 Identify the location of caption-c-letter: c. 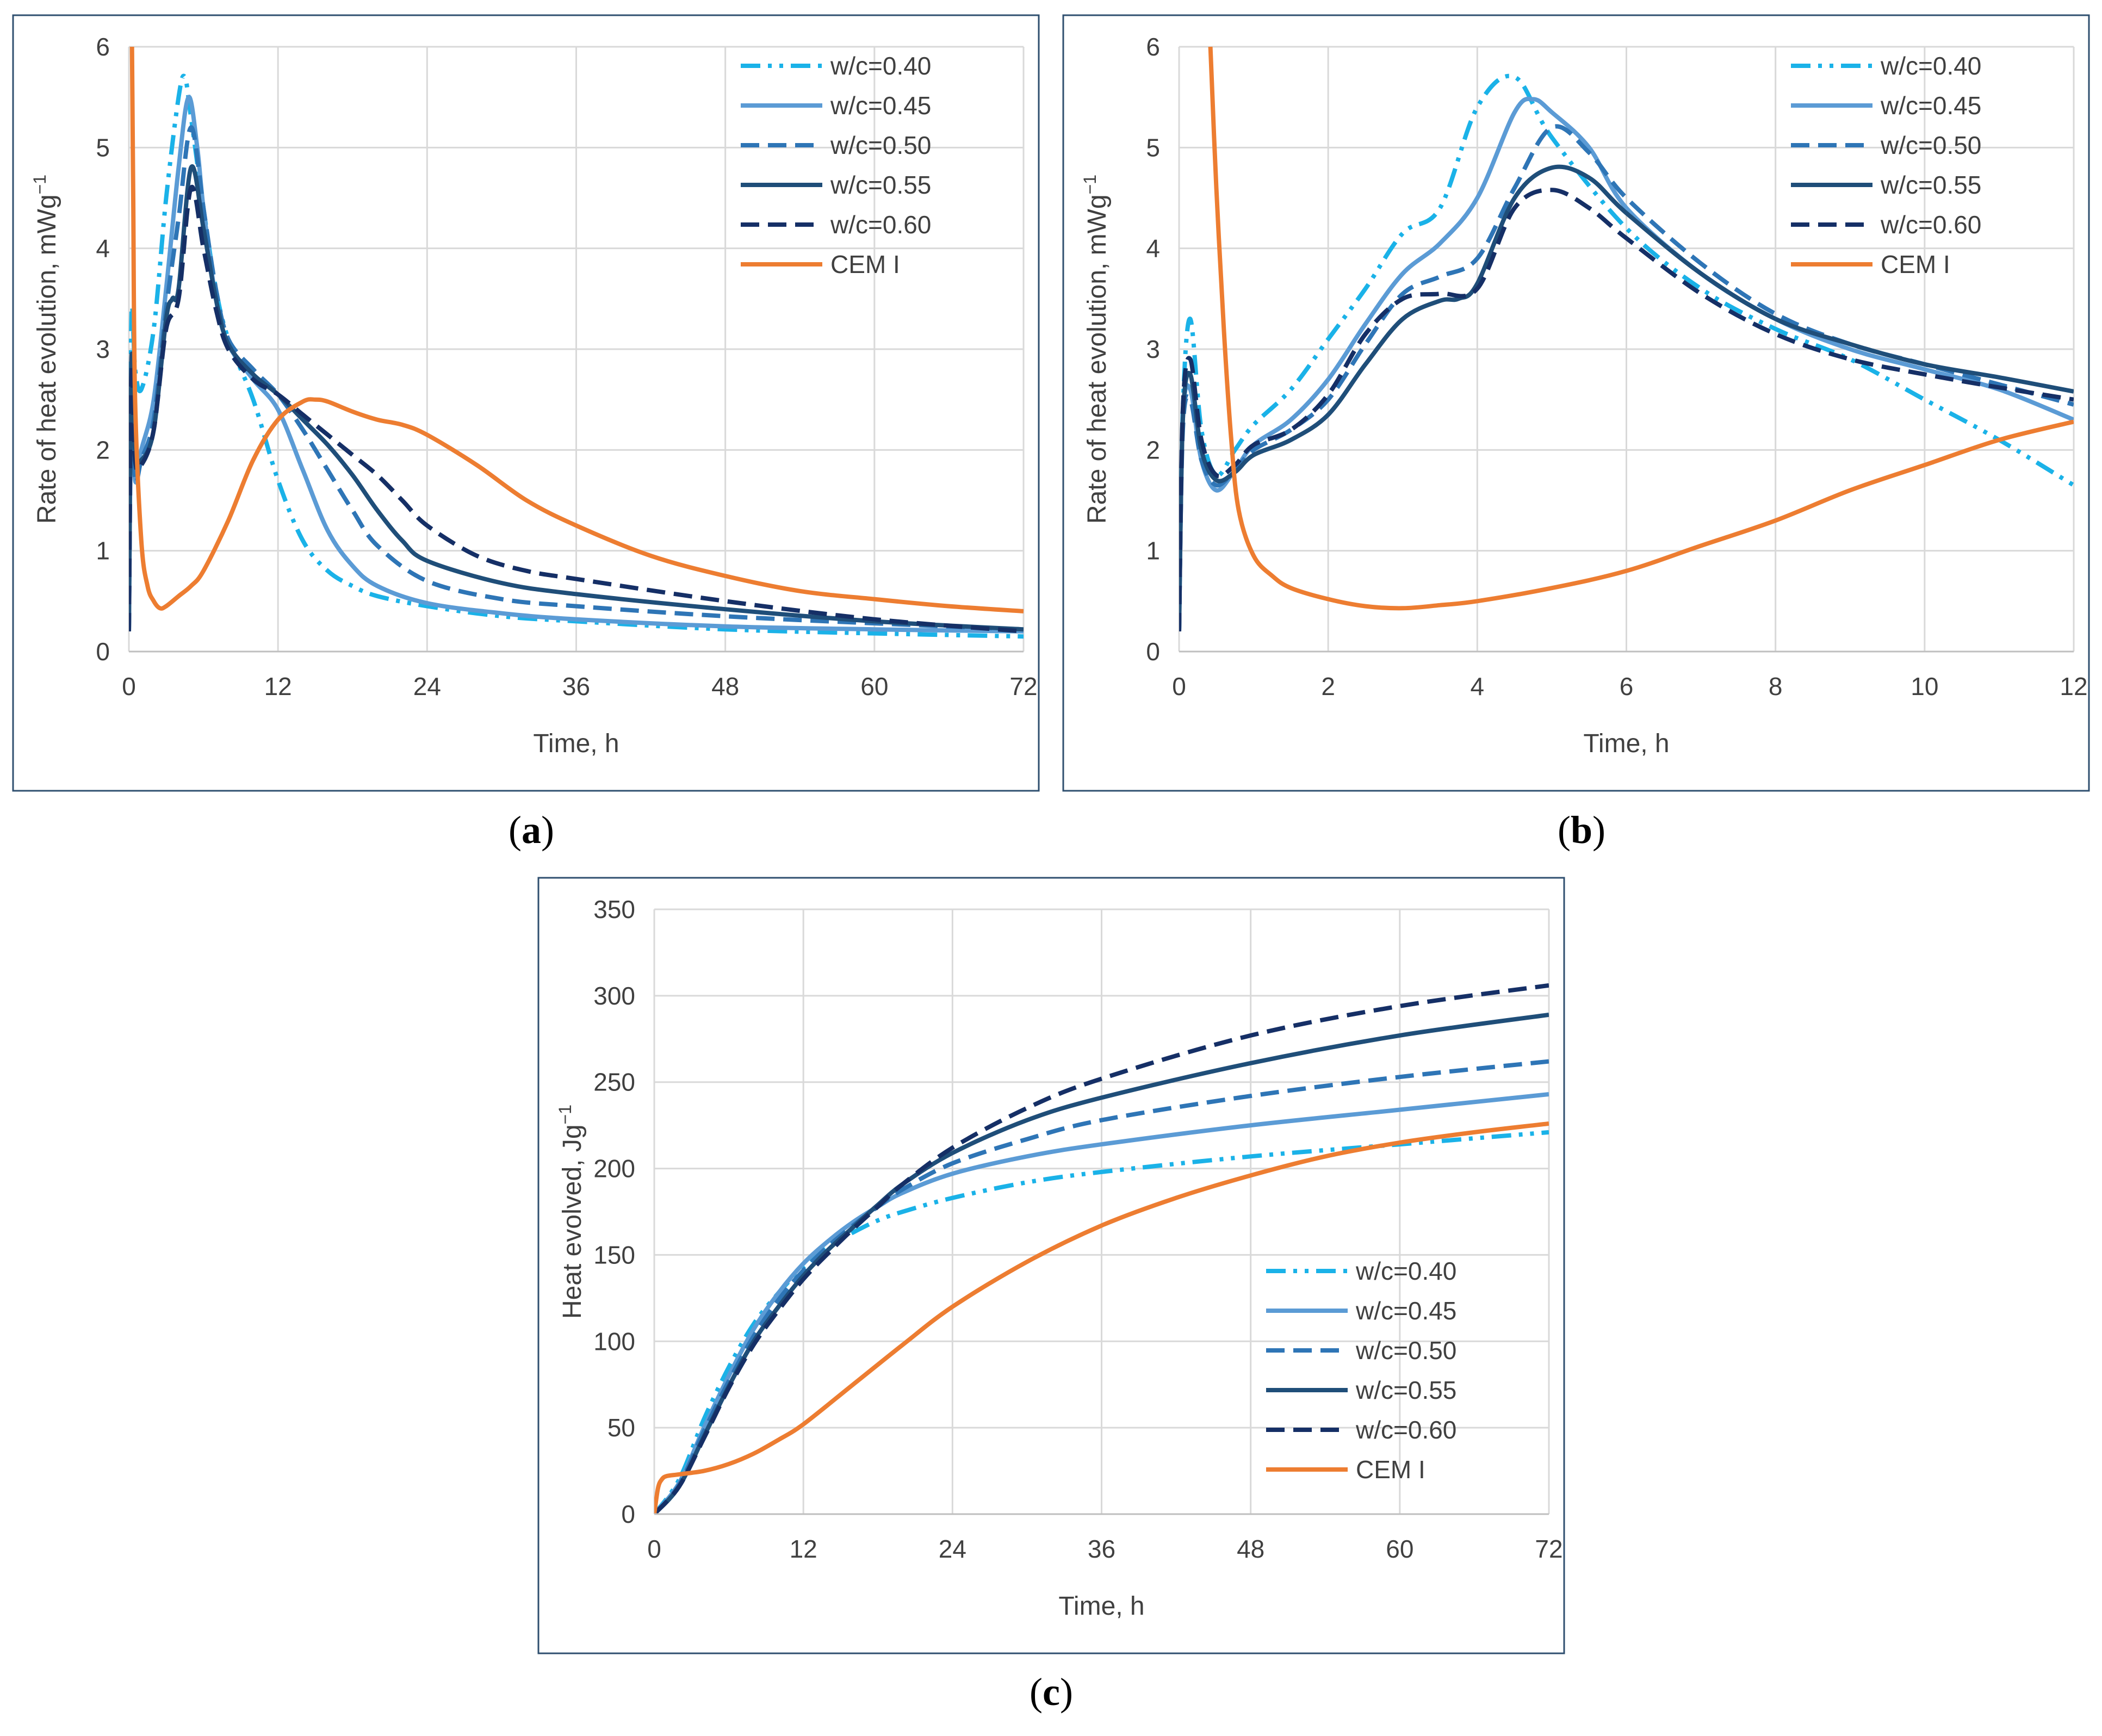
(1051, 1692).